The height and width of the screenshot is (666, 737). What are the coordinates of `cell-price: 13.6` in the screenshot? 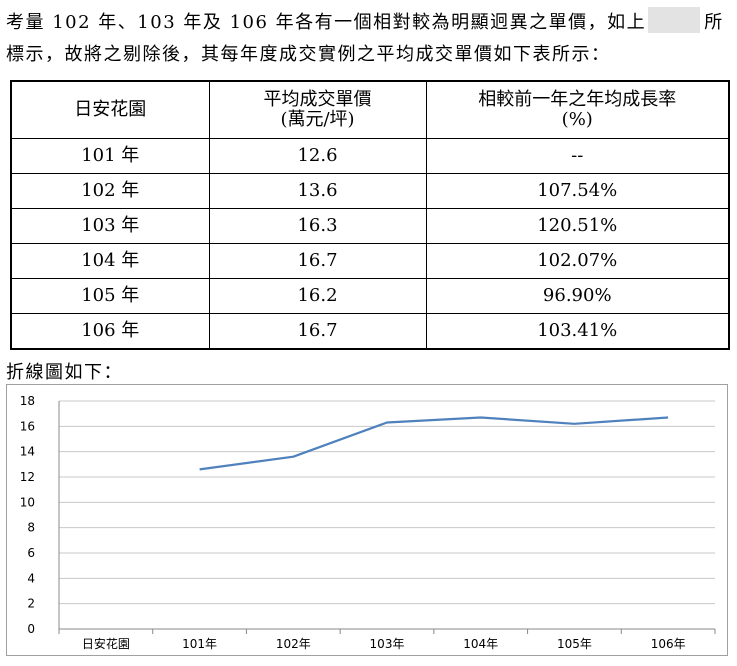 It's located at (317, 191).